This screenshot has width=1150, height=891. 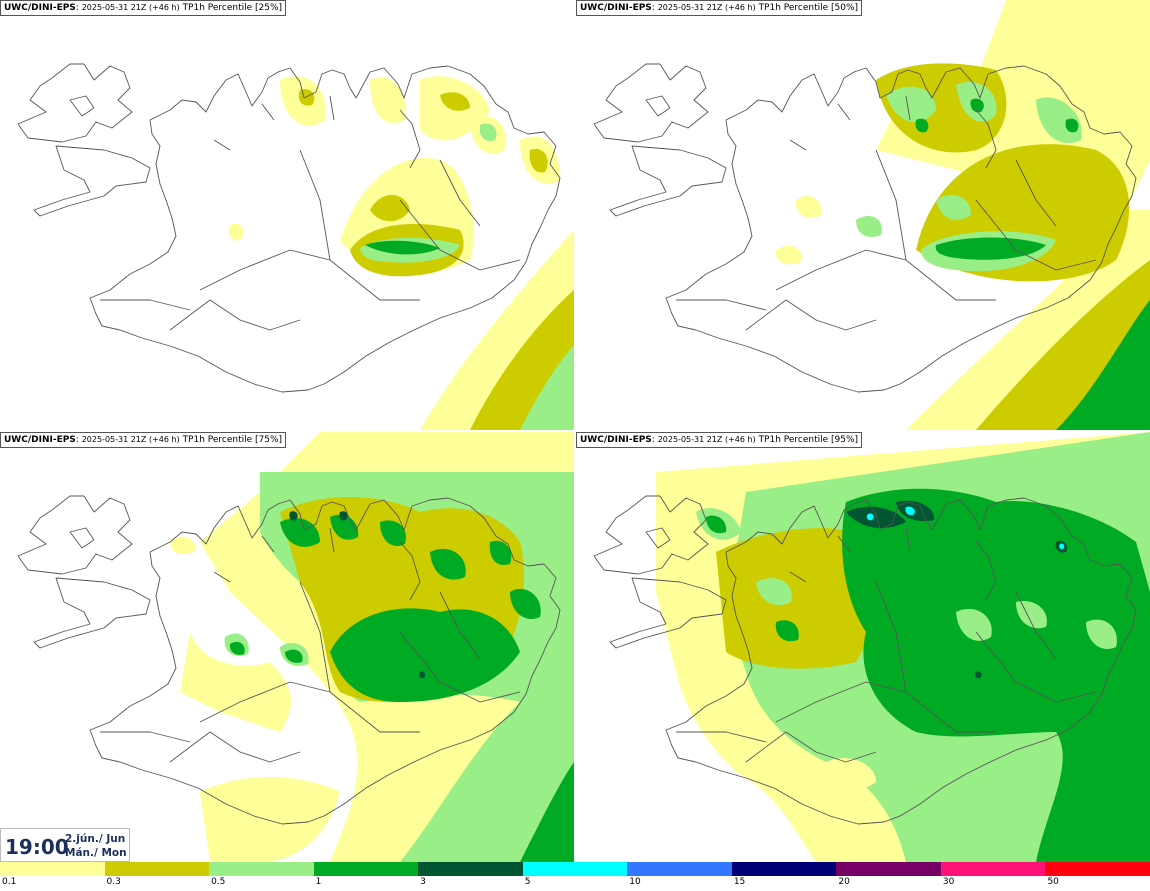 What do you see at coordinates (575, 883) in the screenshot?
I see `colorbar-ticks: 0.1 0.3 0.5 1 3 5 10 15 20 30 50` at bounding box center [575, 883].